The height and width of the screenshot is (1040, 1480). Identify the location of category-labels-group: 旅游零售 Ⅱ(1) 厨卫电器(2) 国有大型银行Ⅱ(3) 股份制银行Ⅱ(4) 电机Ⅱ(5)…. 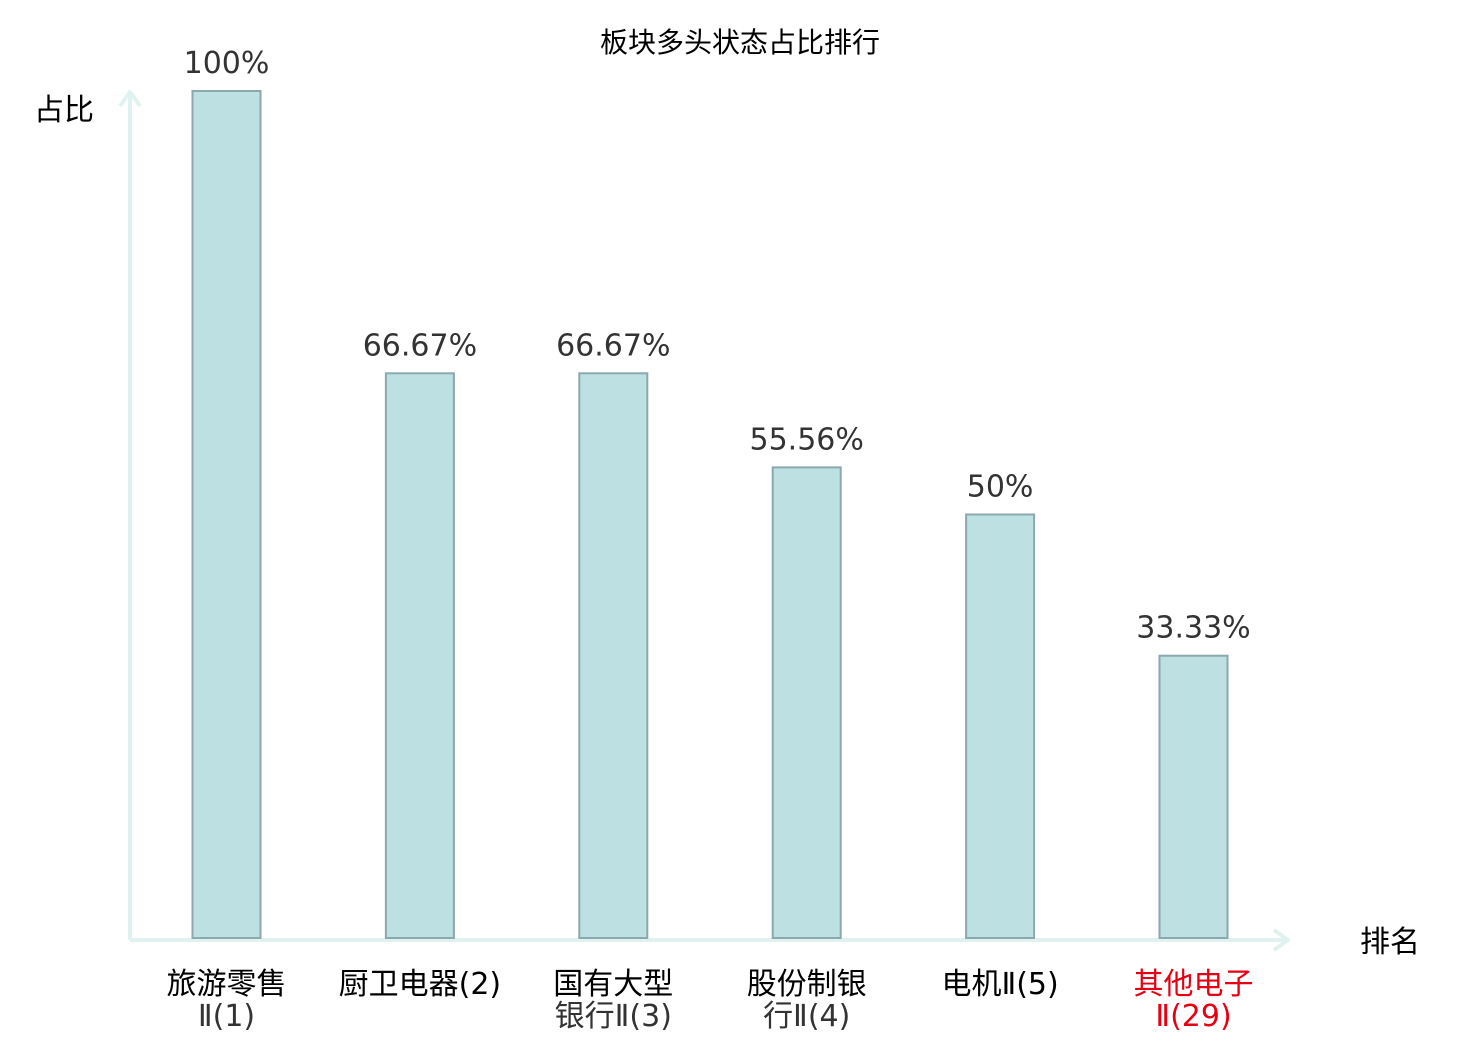
(710, 1000).